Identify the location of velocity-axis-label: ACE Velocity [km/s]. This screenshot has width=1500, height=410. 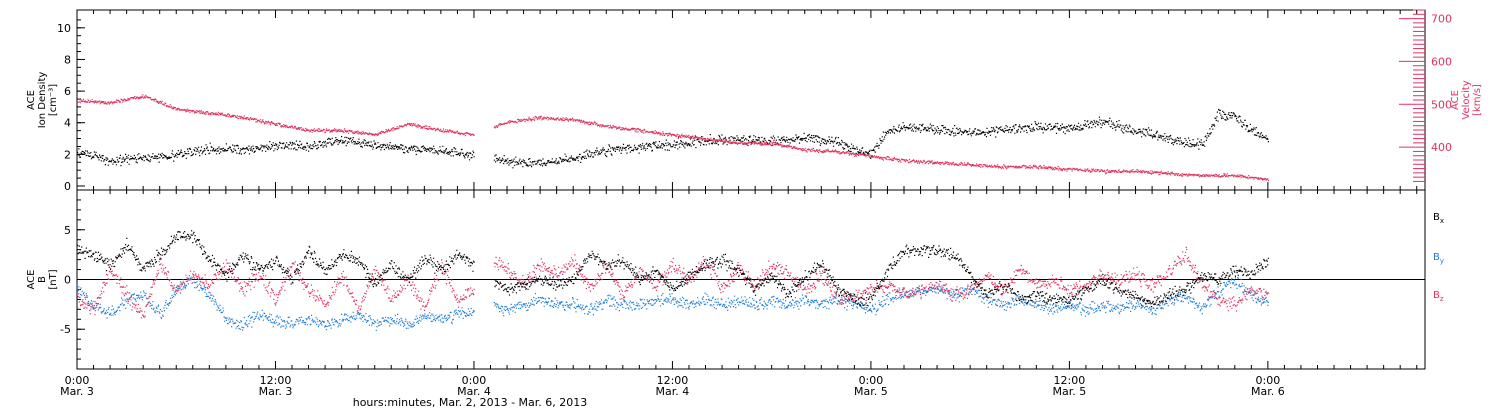
(1466, 99).